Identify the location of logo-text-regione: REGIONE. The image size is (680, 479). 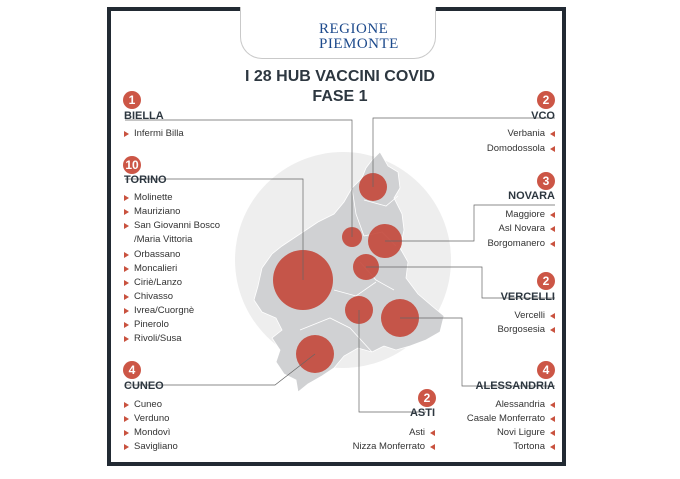
(354, 29).